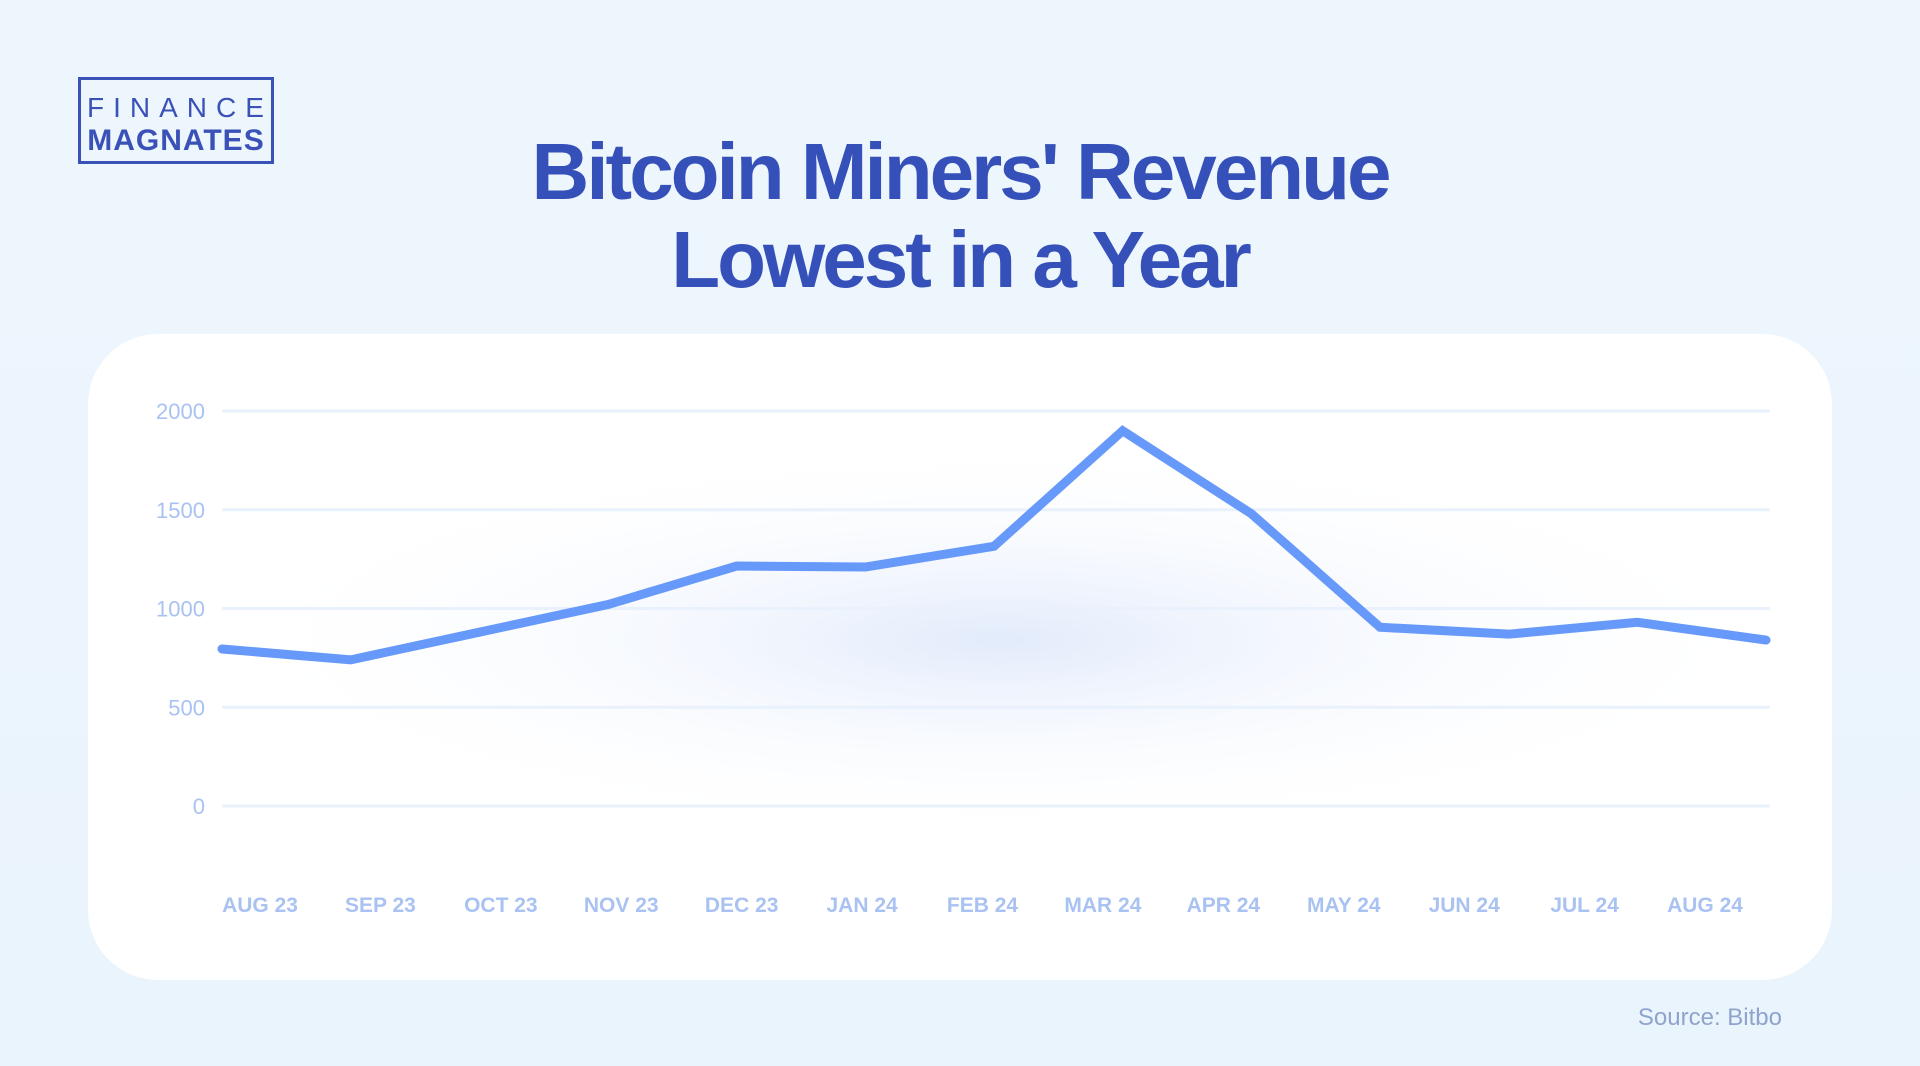 This screenshot has width=1920, height=1066. I want to click on x-tick-label: AUG 23, so click(260, 905).